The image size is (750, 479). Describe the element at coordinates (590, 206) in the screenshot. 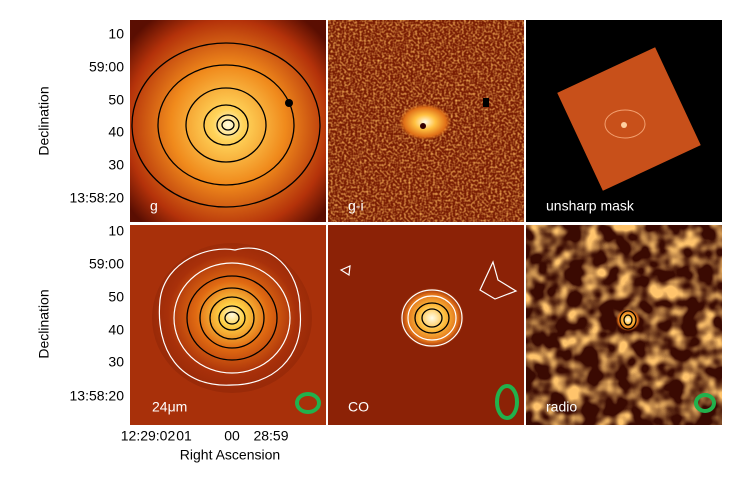

I see `panel-label: unsharp mask` at that location.